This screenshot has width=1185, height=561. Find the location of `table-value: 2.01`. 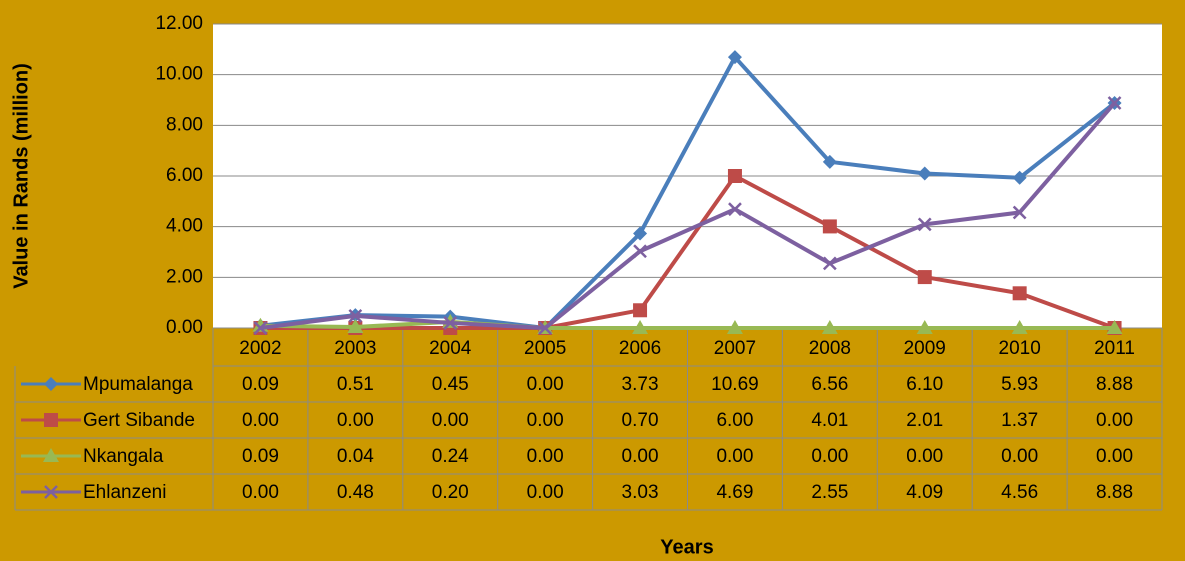

table-value: 2.01 is located at coordinates (924, 420).